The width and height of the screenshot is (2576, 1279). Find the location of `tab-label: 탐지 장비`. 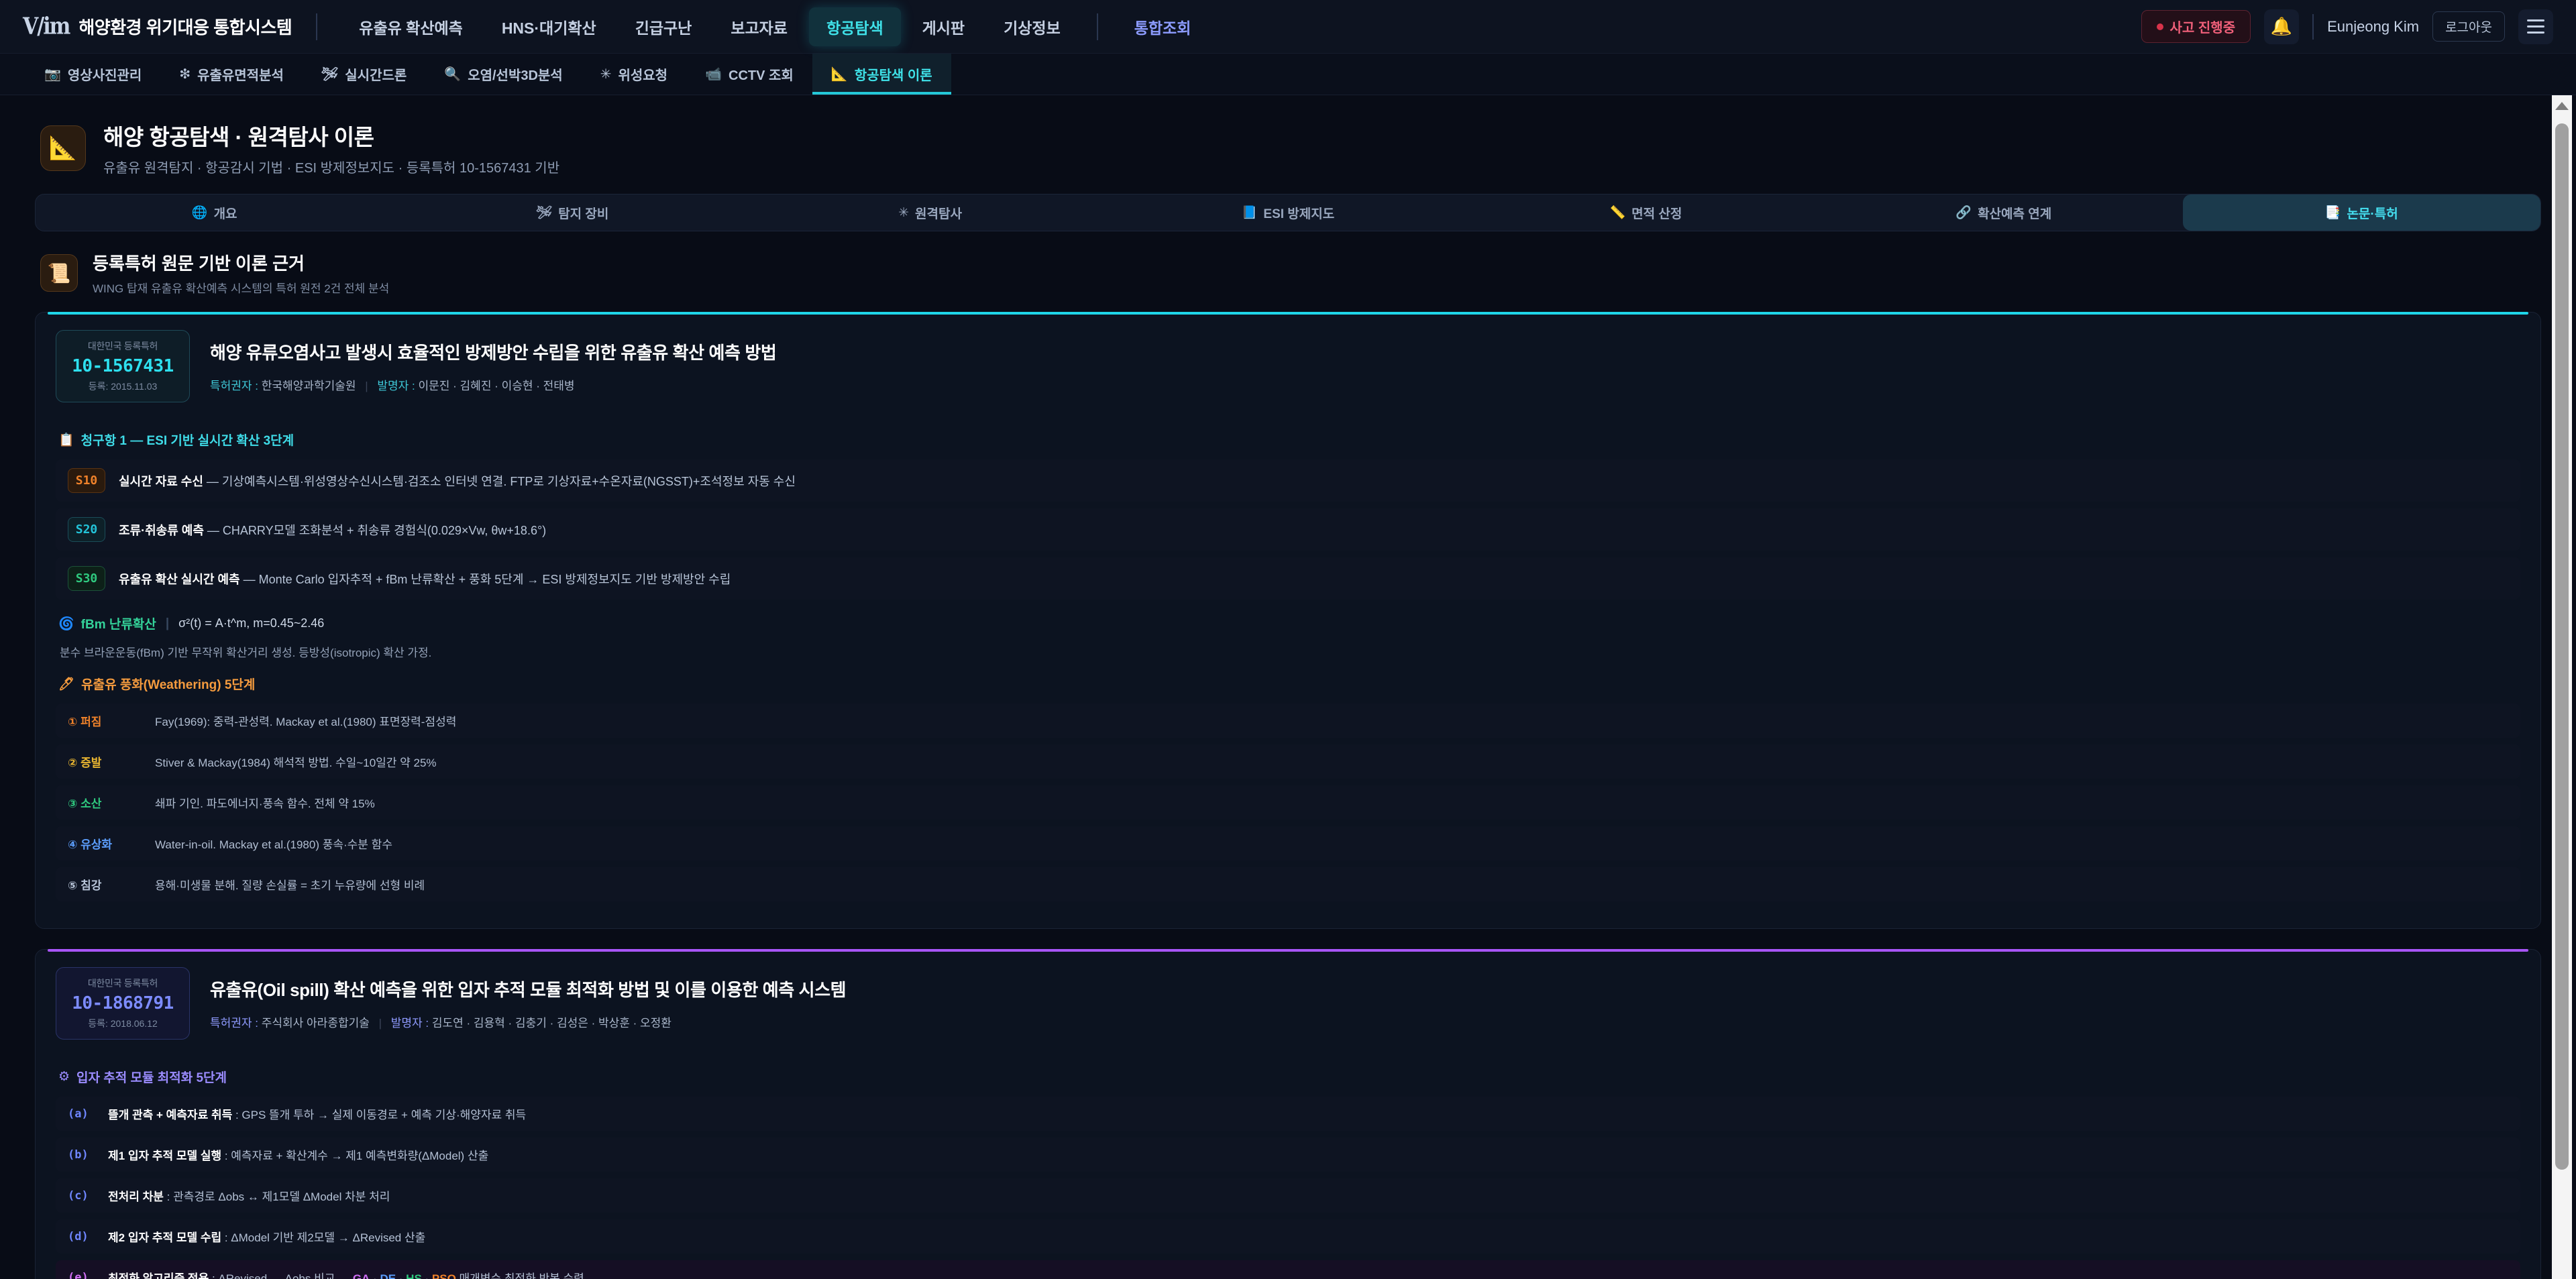

tab-label: 탐지 장비 is located at coordinates (583, 214).